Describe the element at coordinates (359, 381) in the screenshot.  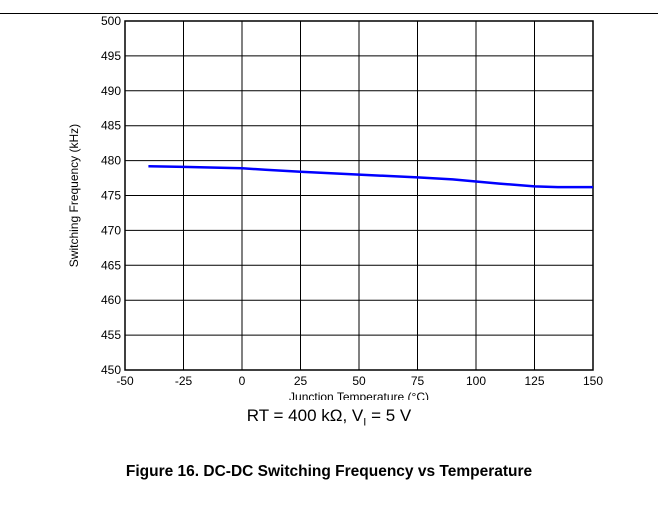
I see `x-tick-label: 50` at that location.